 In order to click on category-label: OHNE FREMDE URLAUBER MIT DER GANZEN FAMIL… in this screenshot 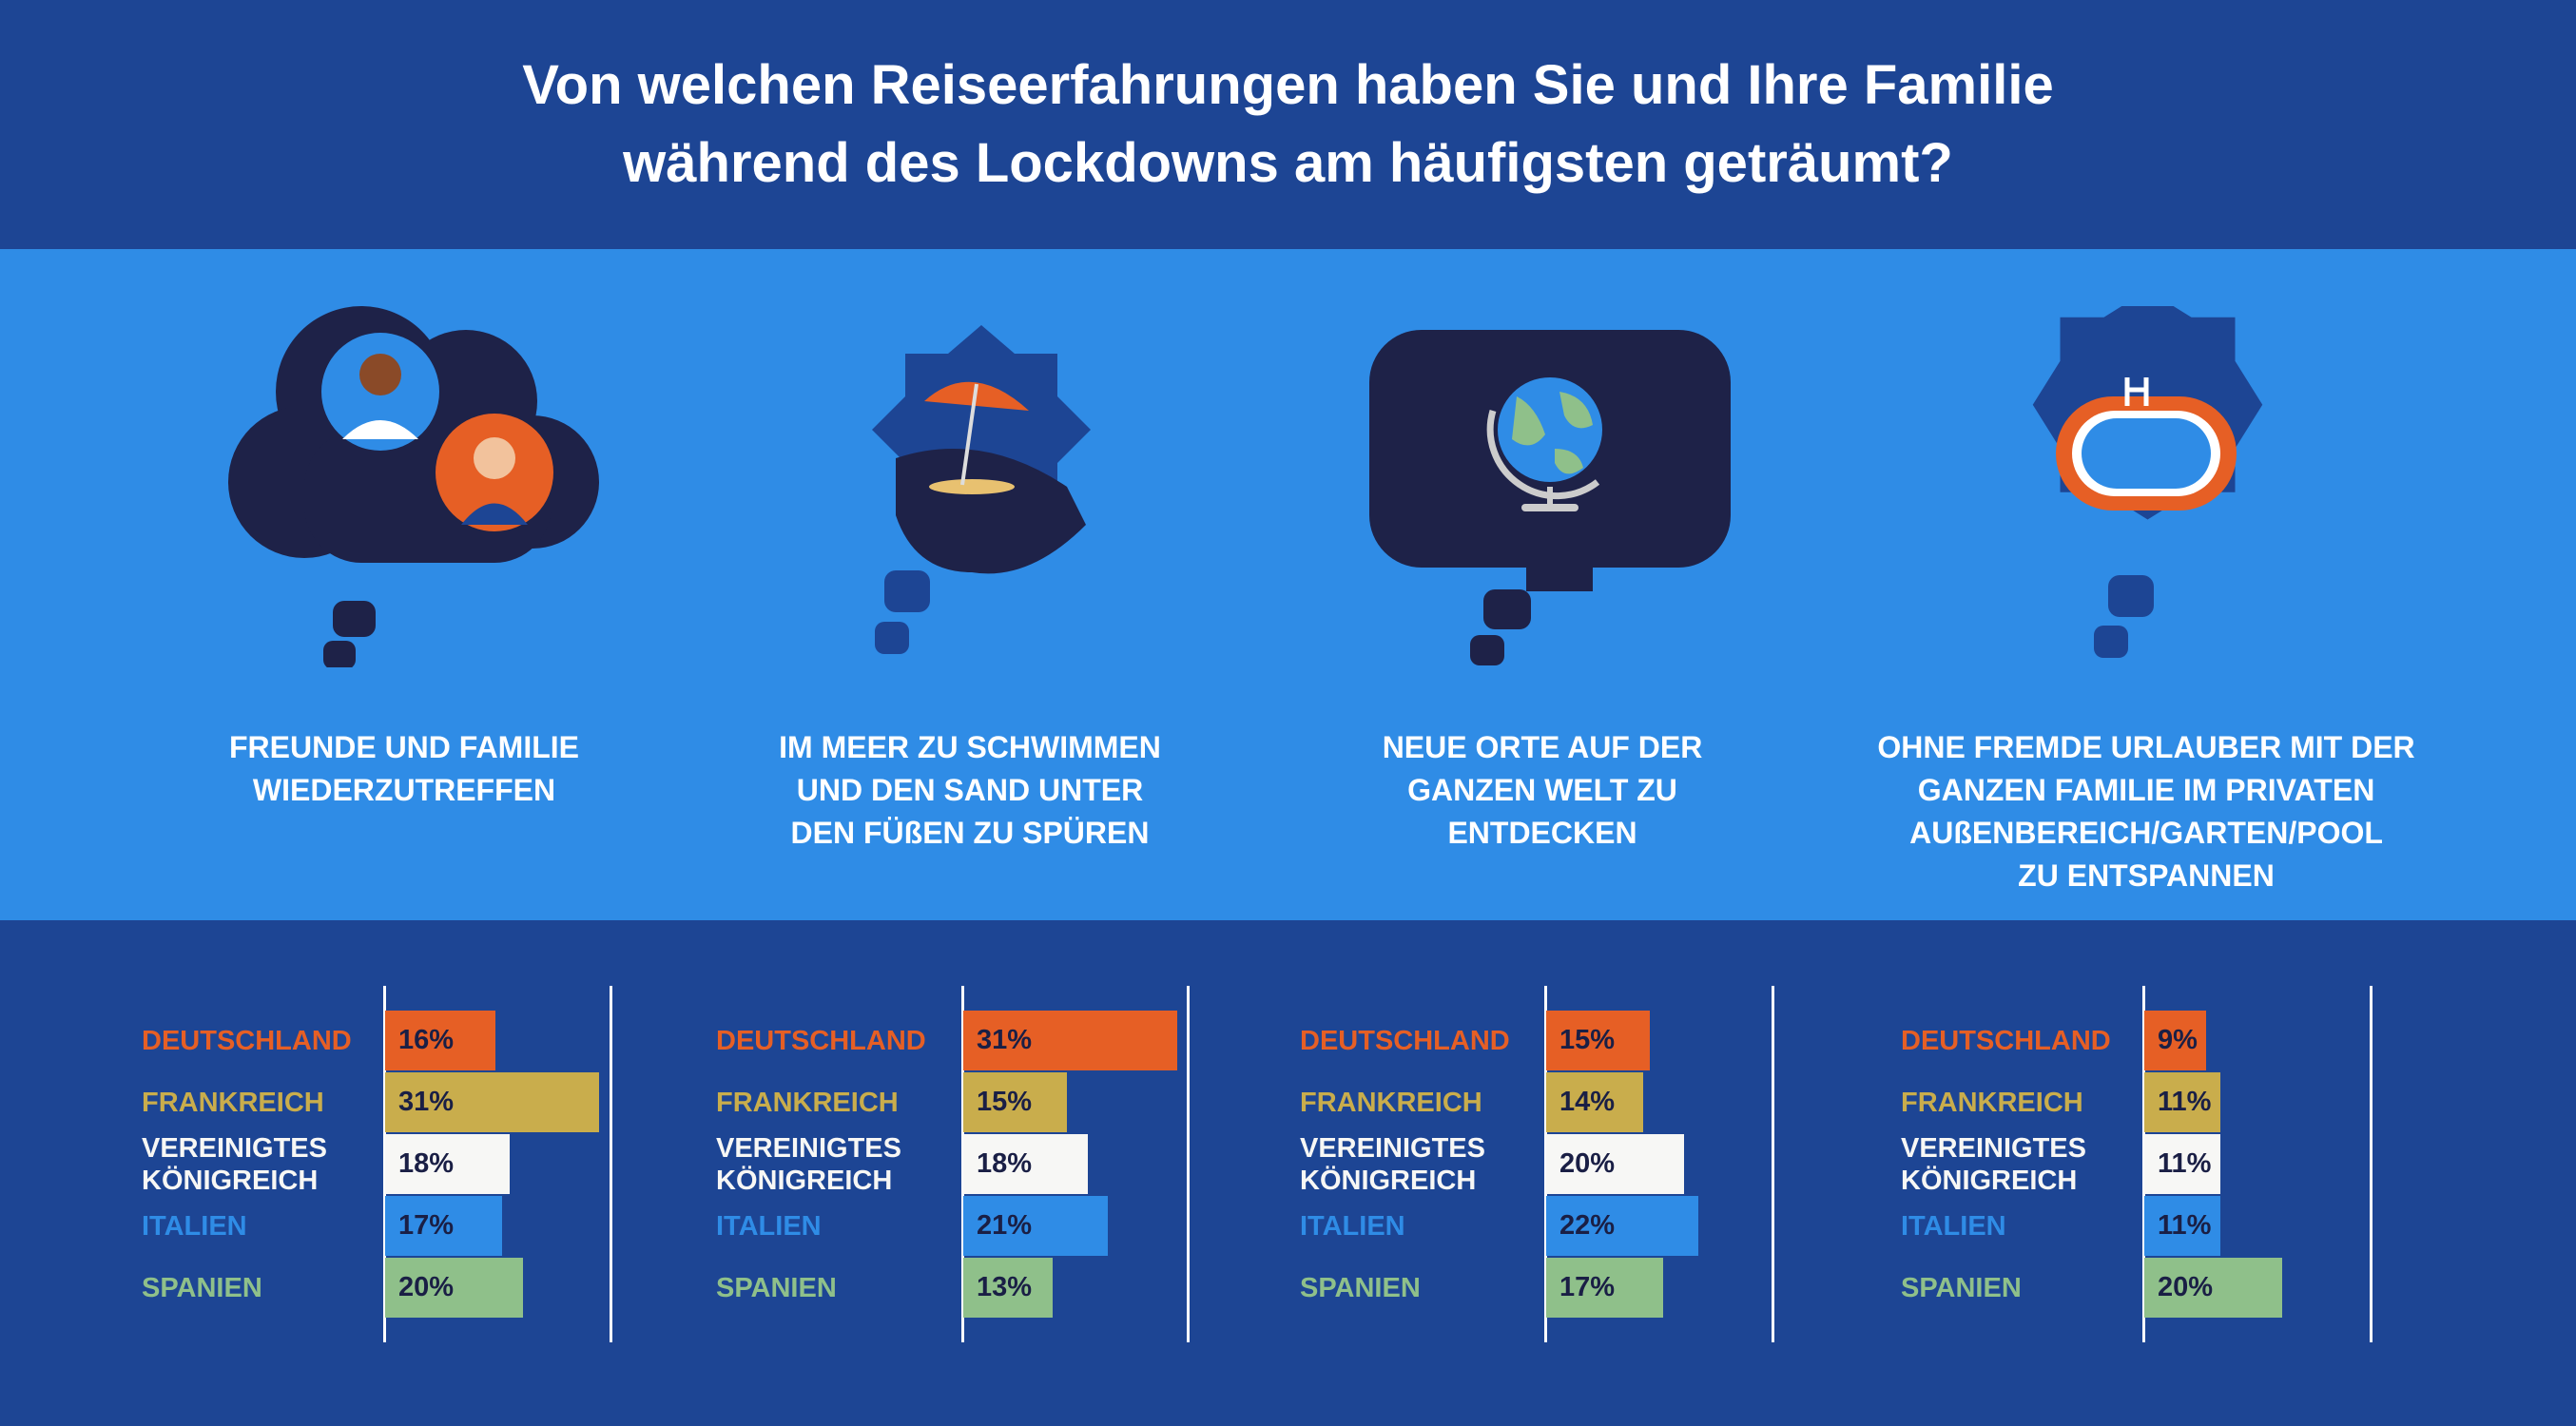, I will do `click(2146, 811)`.